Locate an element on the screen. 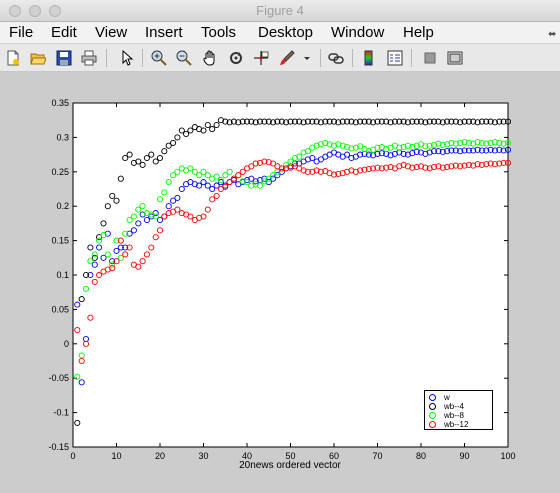  menu-edit: Edit is located at coordinates (64, 32).